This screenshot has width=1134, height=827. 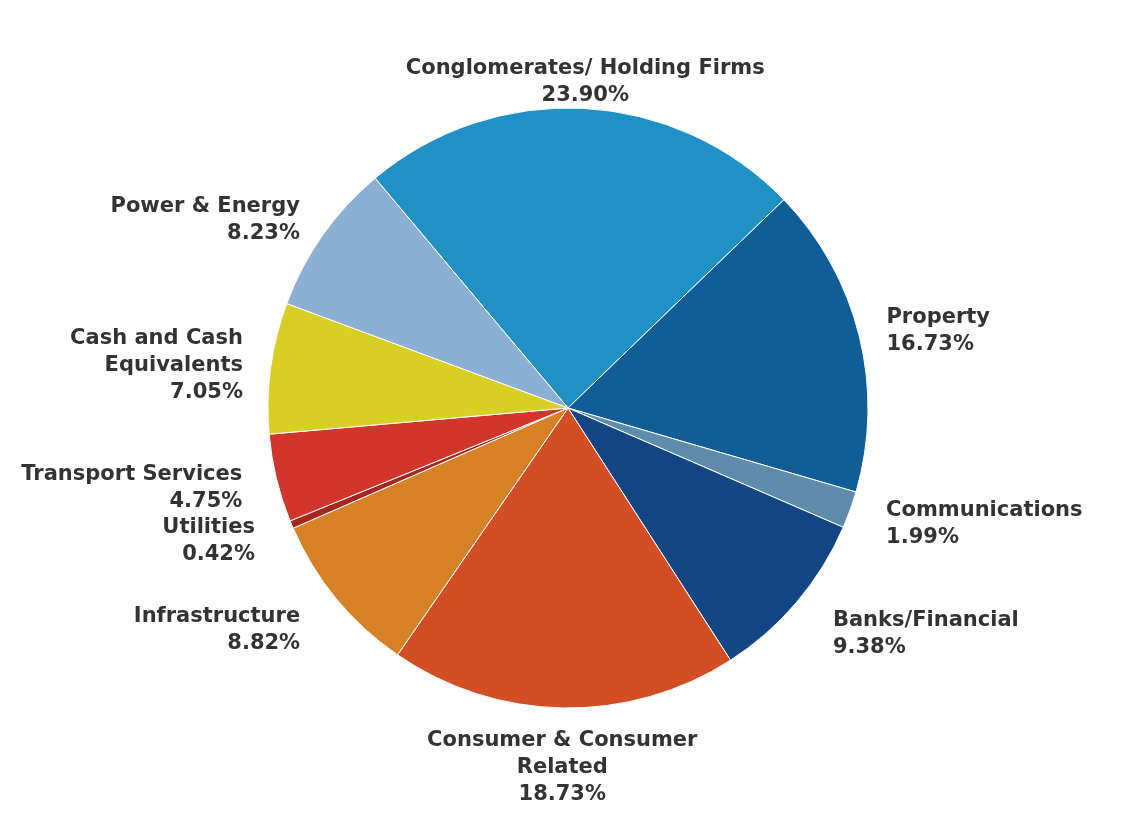 I want to click on data-label: 1.99%, so click(x=922, y=536).